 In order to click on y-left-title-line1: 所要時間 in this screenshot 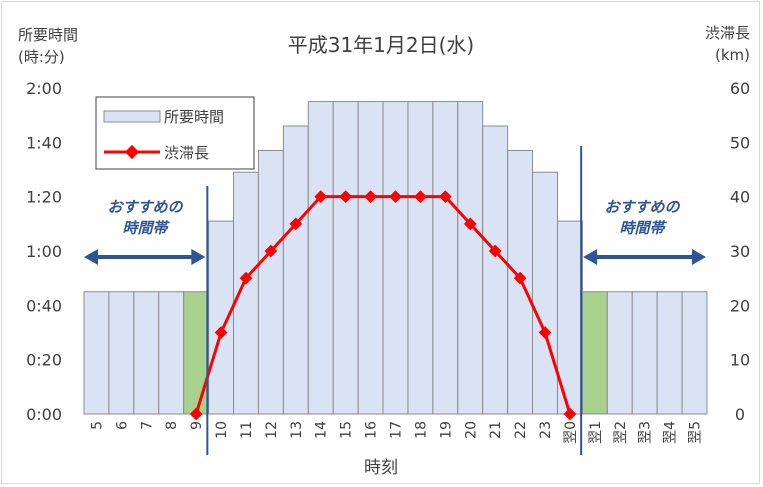, I will do `click(48, 35)`.